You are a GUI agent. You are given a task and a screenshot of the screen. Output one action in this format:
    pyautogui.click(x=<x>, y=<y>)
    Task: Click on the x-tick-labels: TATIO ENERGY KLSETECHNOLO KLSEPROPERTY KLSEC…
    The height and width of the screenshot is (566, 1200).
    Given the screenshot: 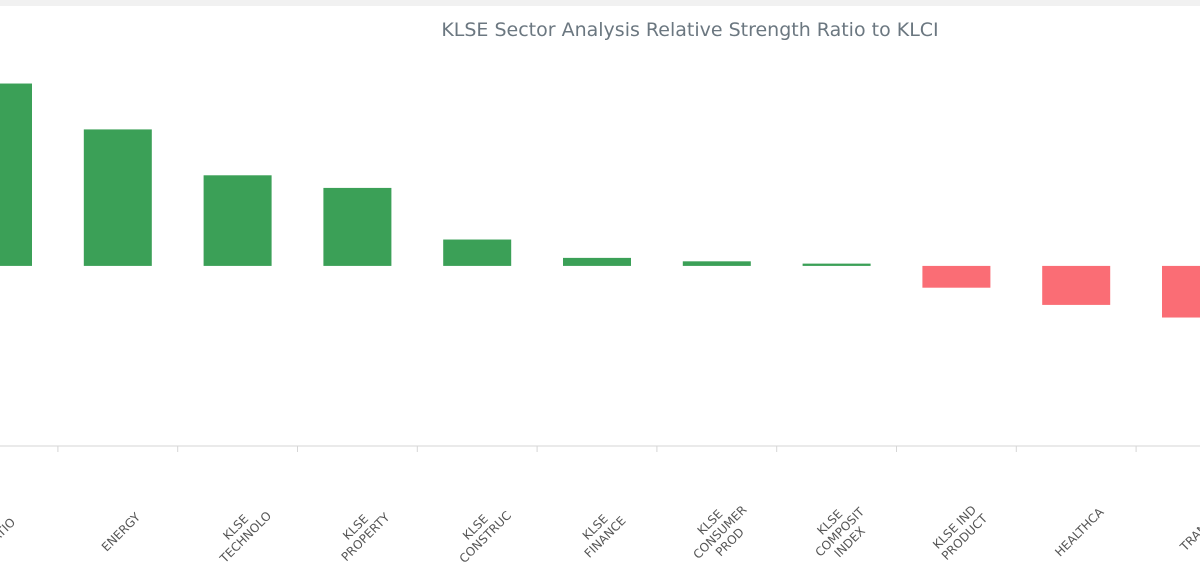 What is the action you would take?
    pyautogui.click(x=600, y=529)
    